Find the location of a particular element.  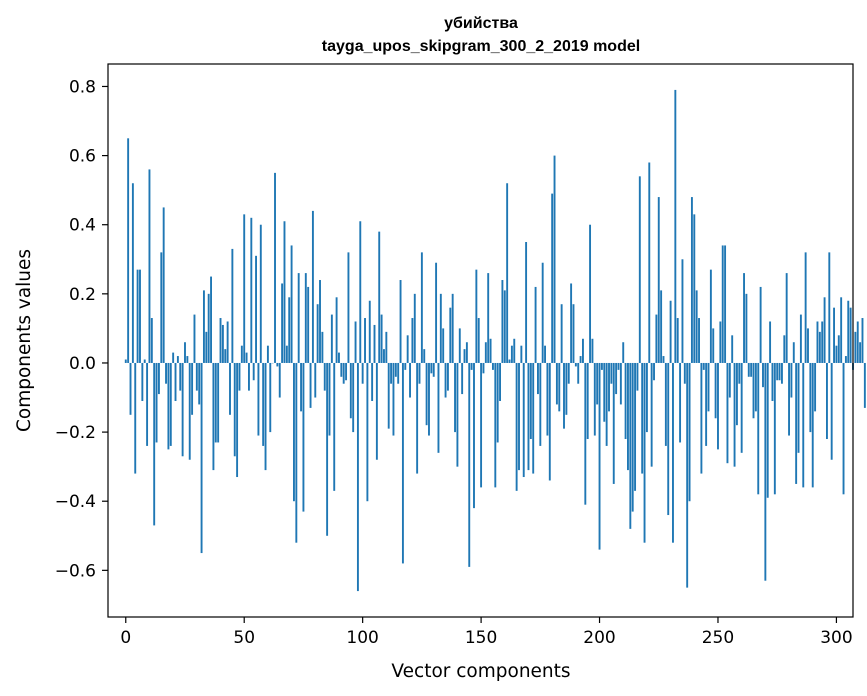

y-tick-label: −0.4 is located at coordinates (75, 502).